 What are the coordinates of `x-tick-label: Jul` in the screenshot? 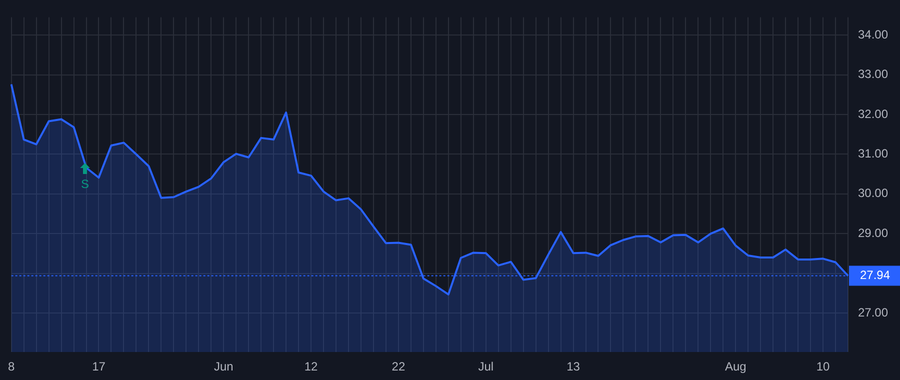 It's located at (486, 367).